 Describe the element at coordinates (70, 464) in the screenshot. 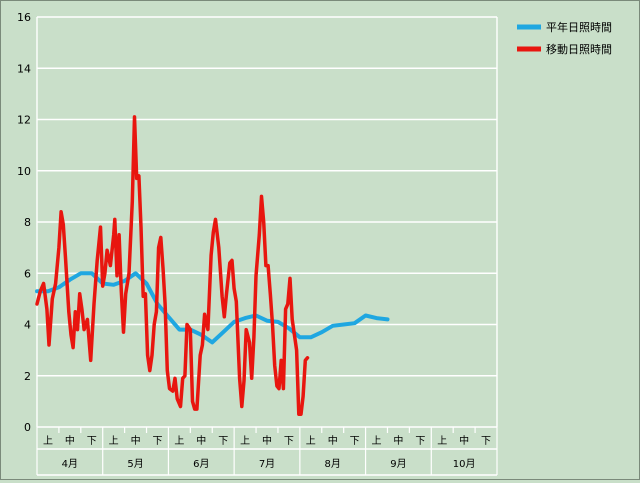

I see `month-label: 4月` at that location.